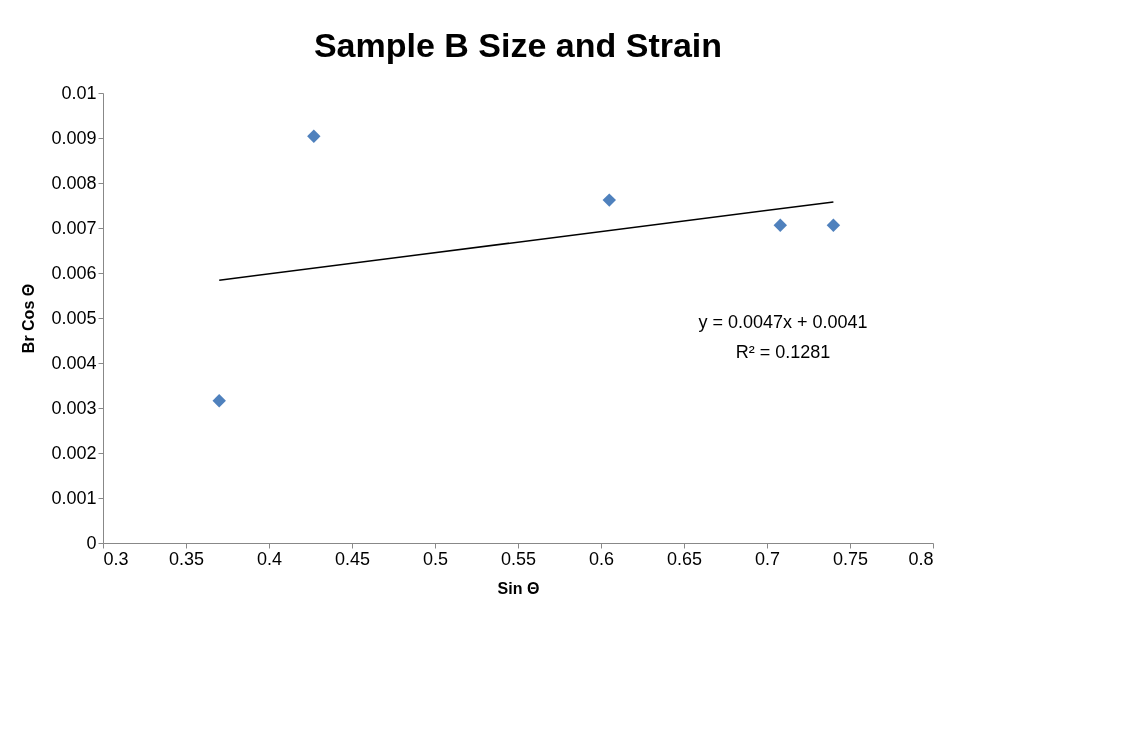 The height and width of the screenshot is (736, 1129). Describe the element at coordinates (74, 227) in the screenshot. I see `y-tick-label: 0.007` at that location.